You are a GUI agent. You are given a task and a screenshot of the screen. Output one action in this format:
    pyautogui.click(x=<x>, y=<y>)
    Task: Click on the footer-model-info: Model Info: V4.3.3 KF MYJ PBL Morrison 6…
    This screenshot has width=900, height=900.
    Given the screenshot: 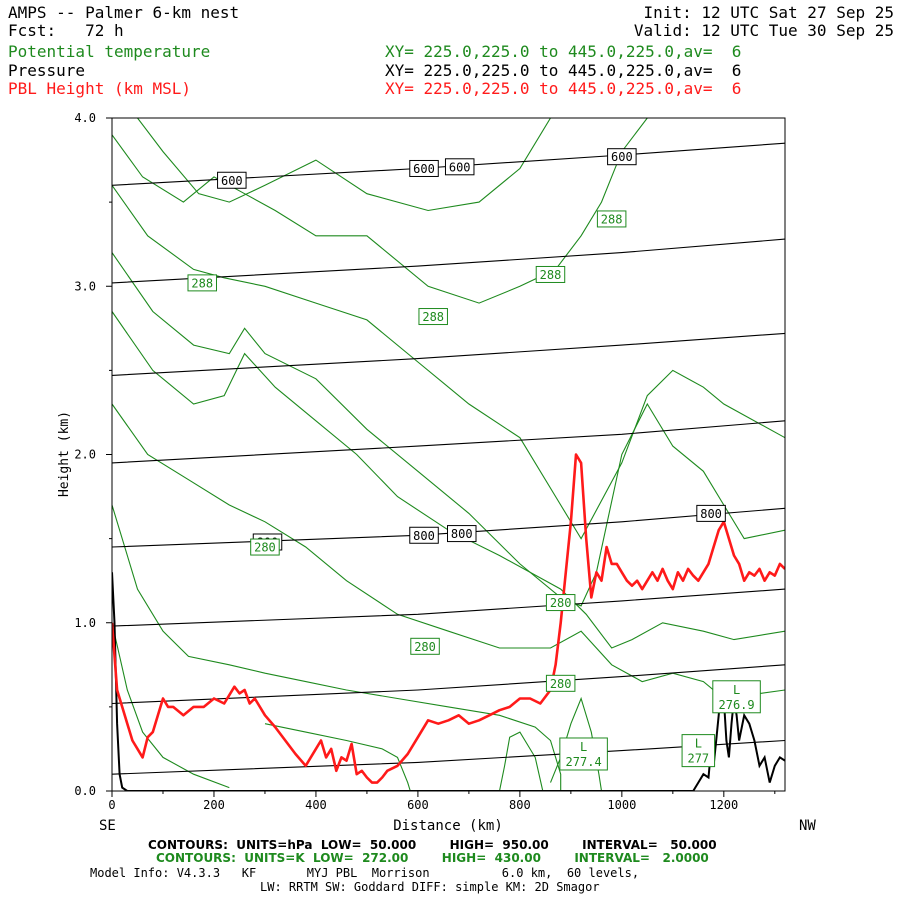 What is the action you would take?
    pyautogui.click(x=365, y=873)
    